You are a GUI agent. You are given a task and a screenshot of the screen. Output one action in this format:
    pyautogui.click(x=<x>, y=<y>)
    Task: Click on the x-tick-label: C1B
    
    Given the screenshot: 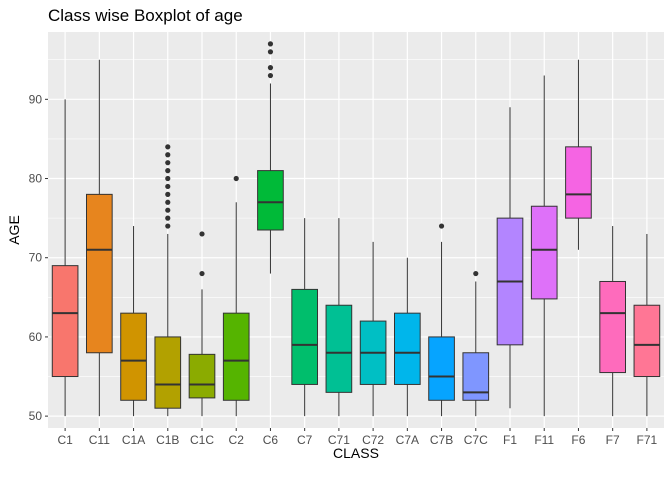 What is the action you would take?
    pyautogui.click(x=167, y=440)
    